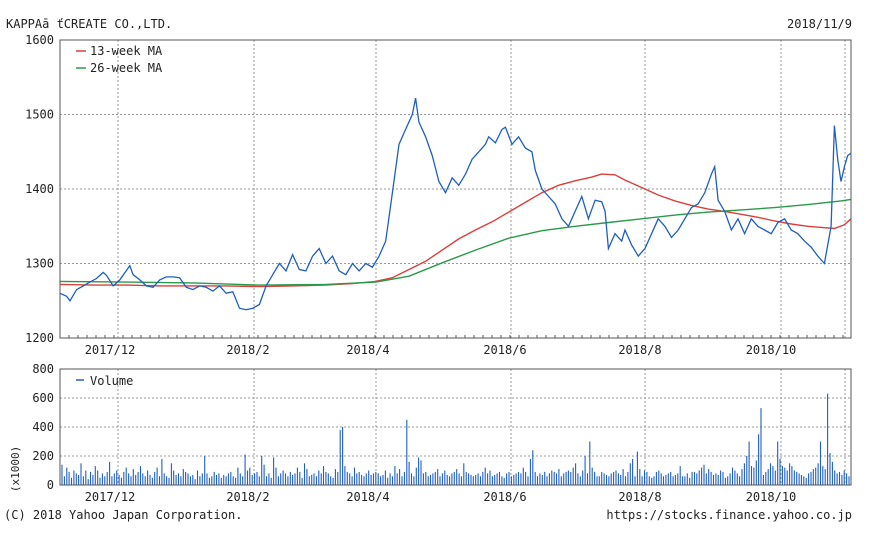  I want to click on price-x-tick-label: 2018/8, so click(639, 350).